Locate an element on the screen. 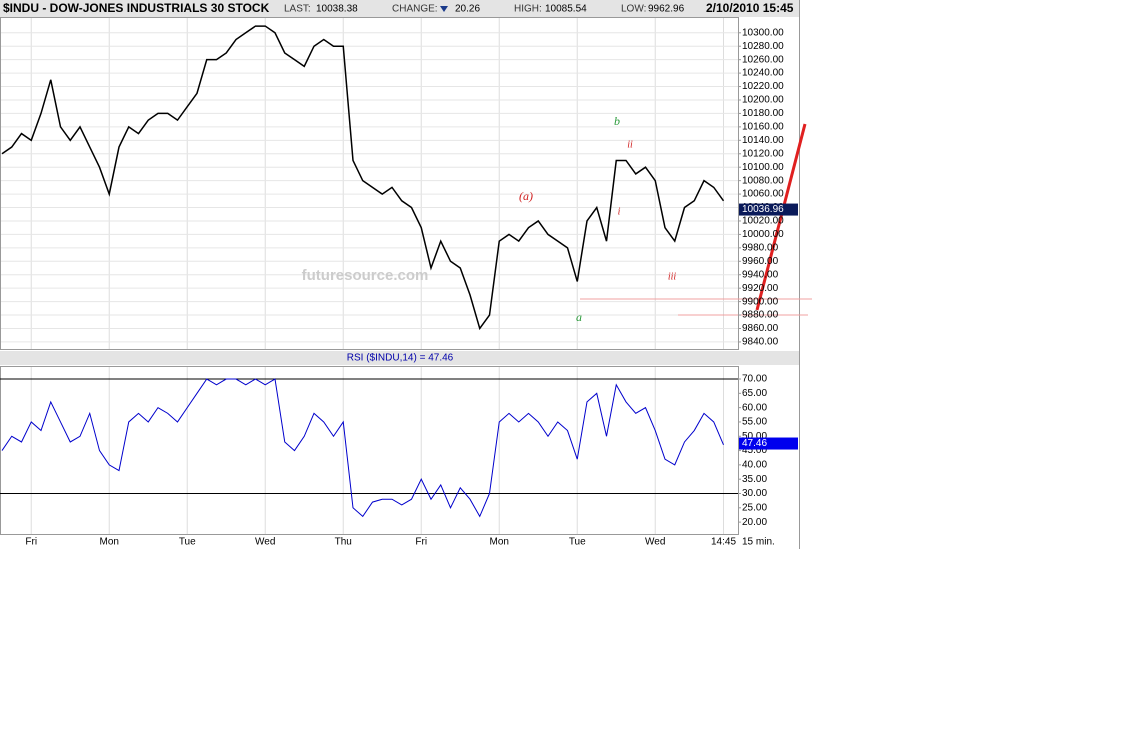  high-label: HIGH: is located at coordinates (528, 9).